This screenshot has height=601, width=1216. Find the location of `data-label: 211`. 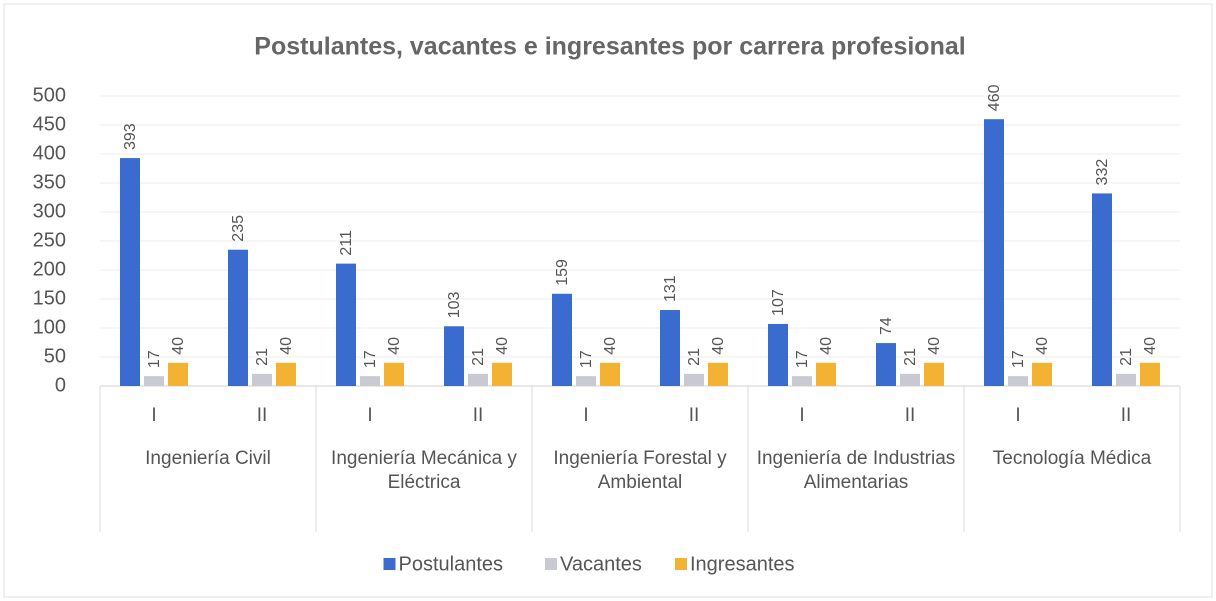

data-label: 211 is located at coordinates (346, 243).